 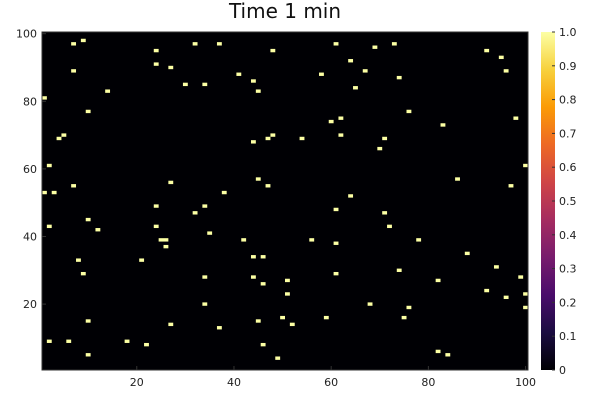 I want to click on x-tick-label: 40, so click(x=234, y=382).